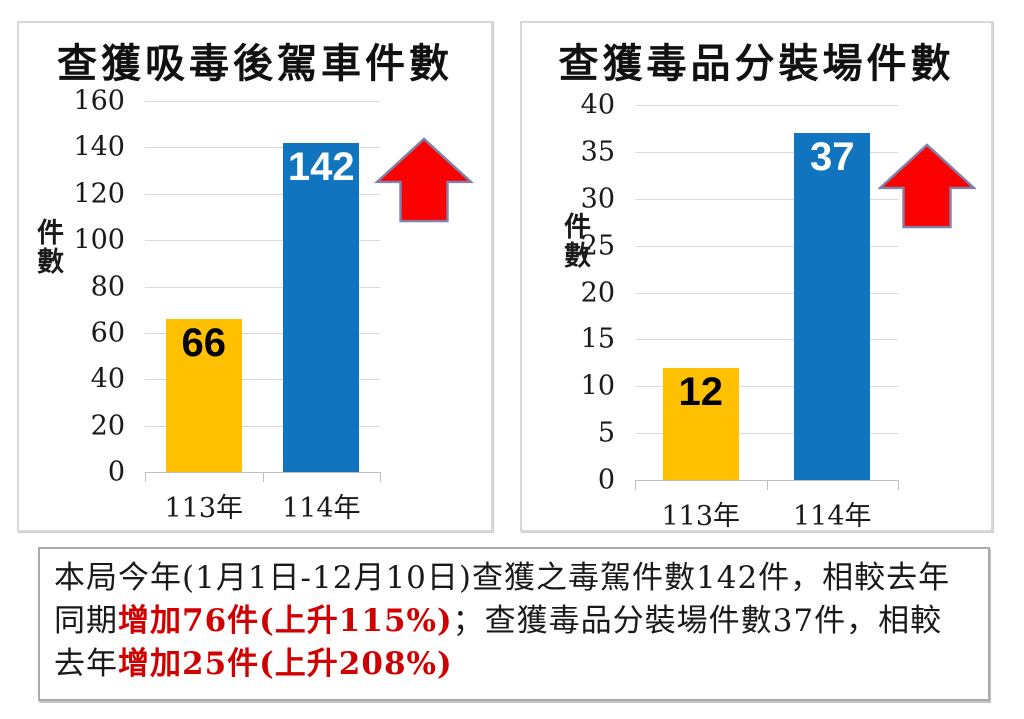 The image size is (1024, 719). Describe the element at coordinates (99, 194) in the screenshot. I see `y-tick-label: 120` at that location.